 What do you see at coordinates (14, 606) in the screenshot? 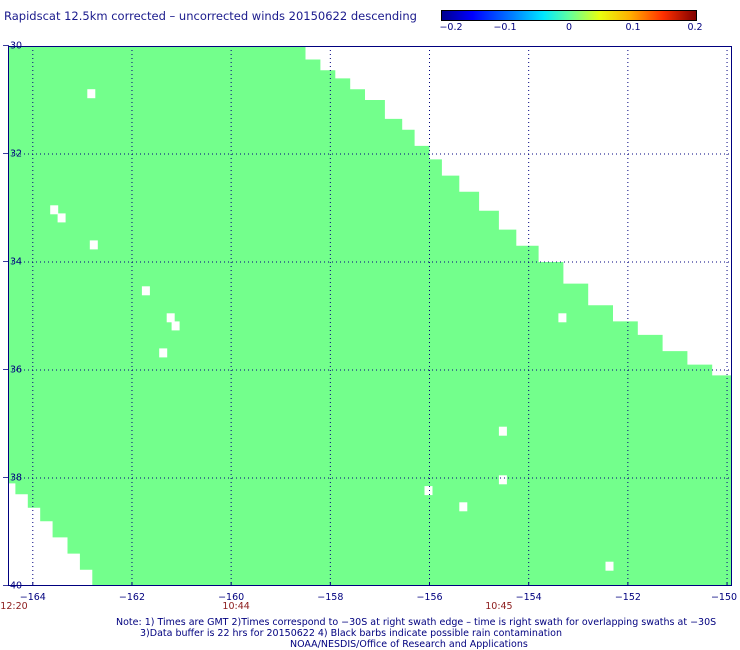
I see `pass-time-label: 12:20` at bounding box center [14, 606].